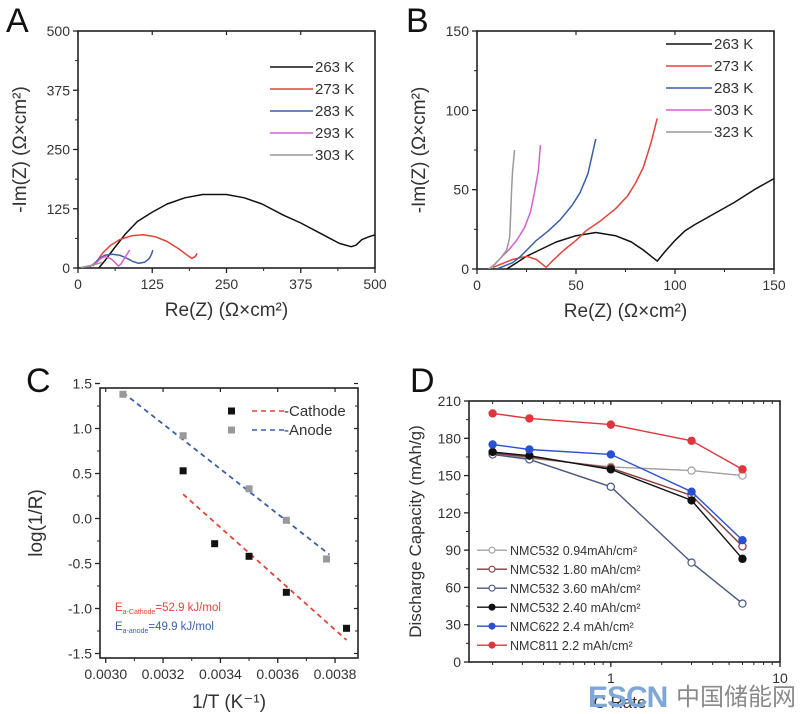 Image resolution: width=800 pixels, height=714 pixels. What do you see at coordinates (220, 674) in the screenshot?
I see `x-tick-label: 0.0034` at bounding box center [220, 674].